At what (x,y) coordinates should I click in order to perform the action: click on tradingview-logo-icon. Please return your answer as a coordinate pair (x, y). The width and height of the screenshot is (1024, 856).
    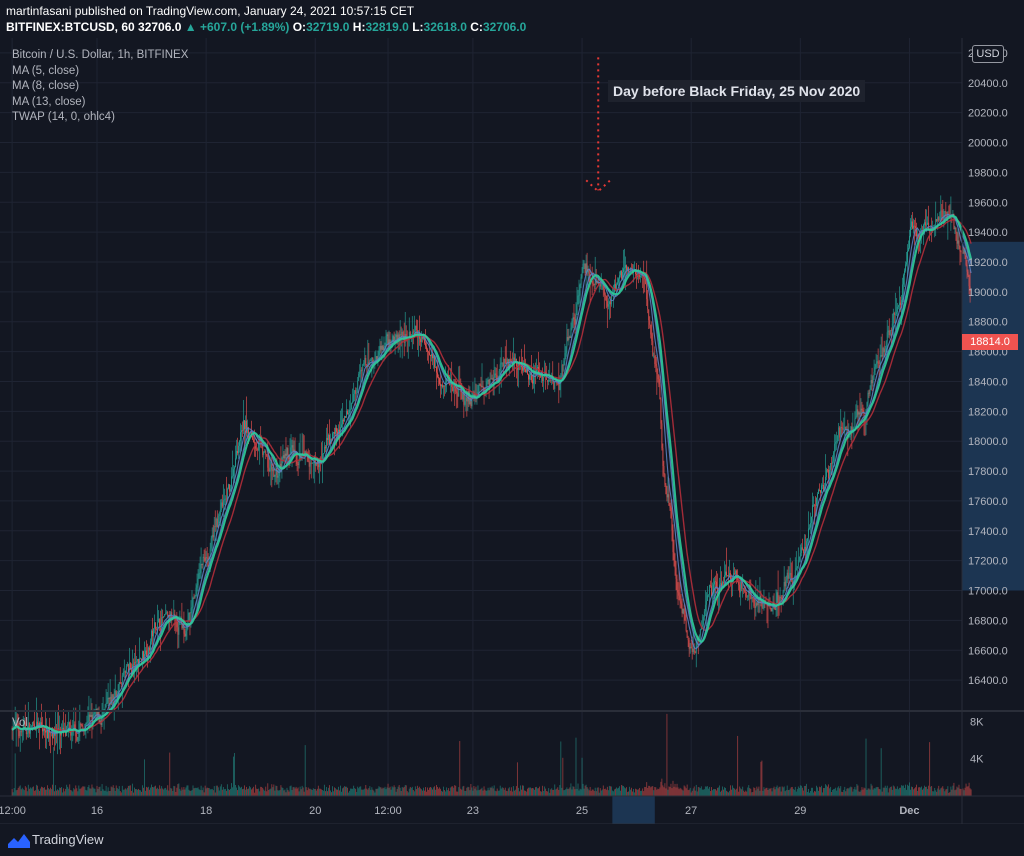
    Looking at the image, I should click on (19, 840).